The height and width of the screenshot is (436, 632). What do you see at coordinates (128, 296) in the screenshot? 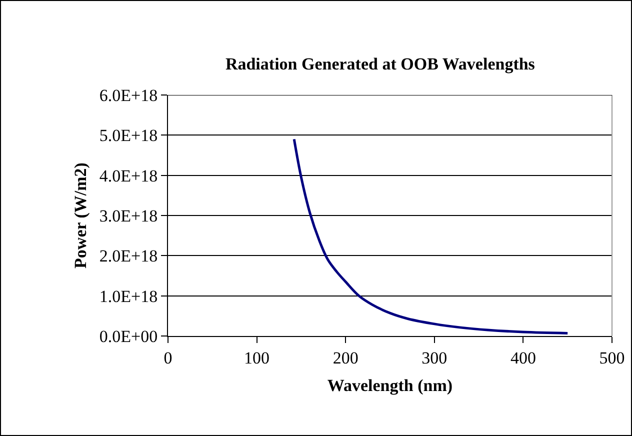
I see `y-tick-label: 1.0E+18` at bounding box center [128, 296].